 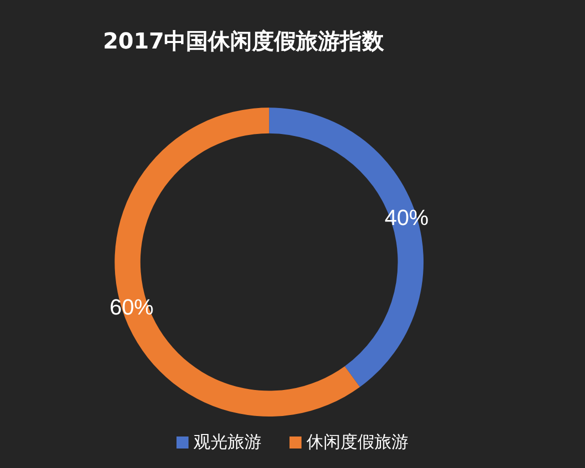 I want to click on chart-title: 2017中国休闲度假旅游指数, so click(x=244, y=41).